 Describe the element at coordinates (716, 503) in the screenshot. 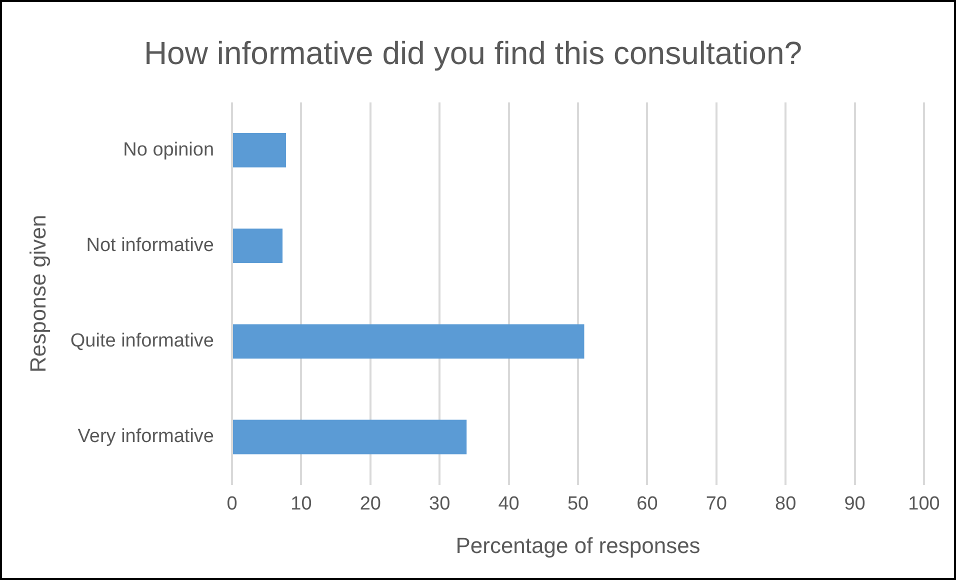

I see `x-tick-label: 70` at that location.